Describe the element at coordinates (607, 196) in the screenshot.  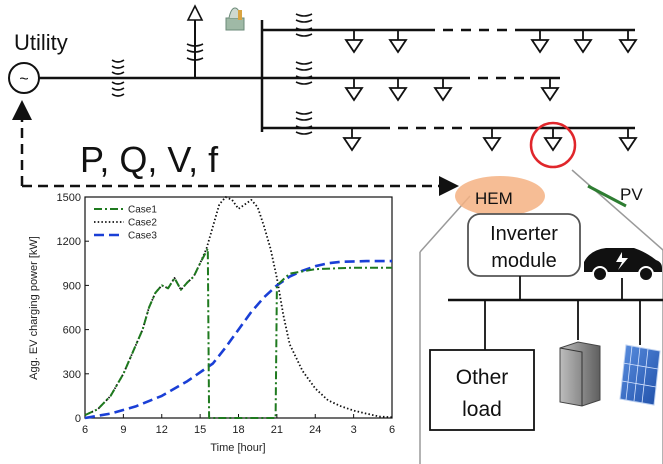
I see `pv-line` at that location.